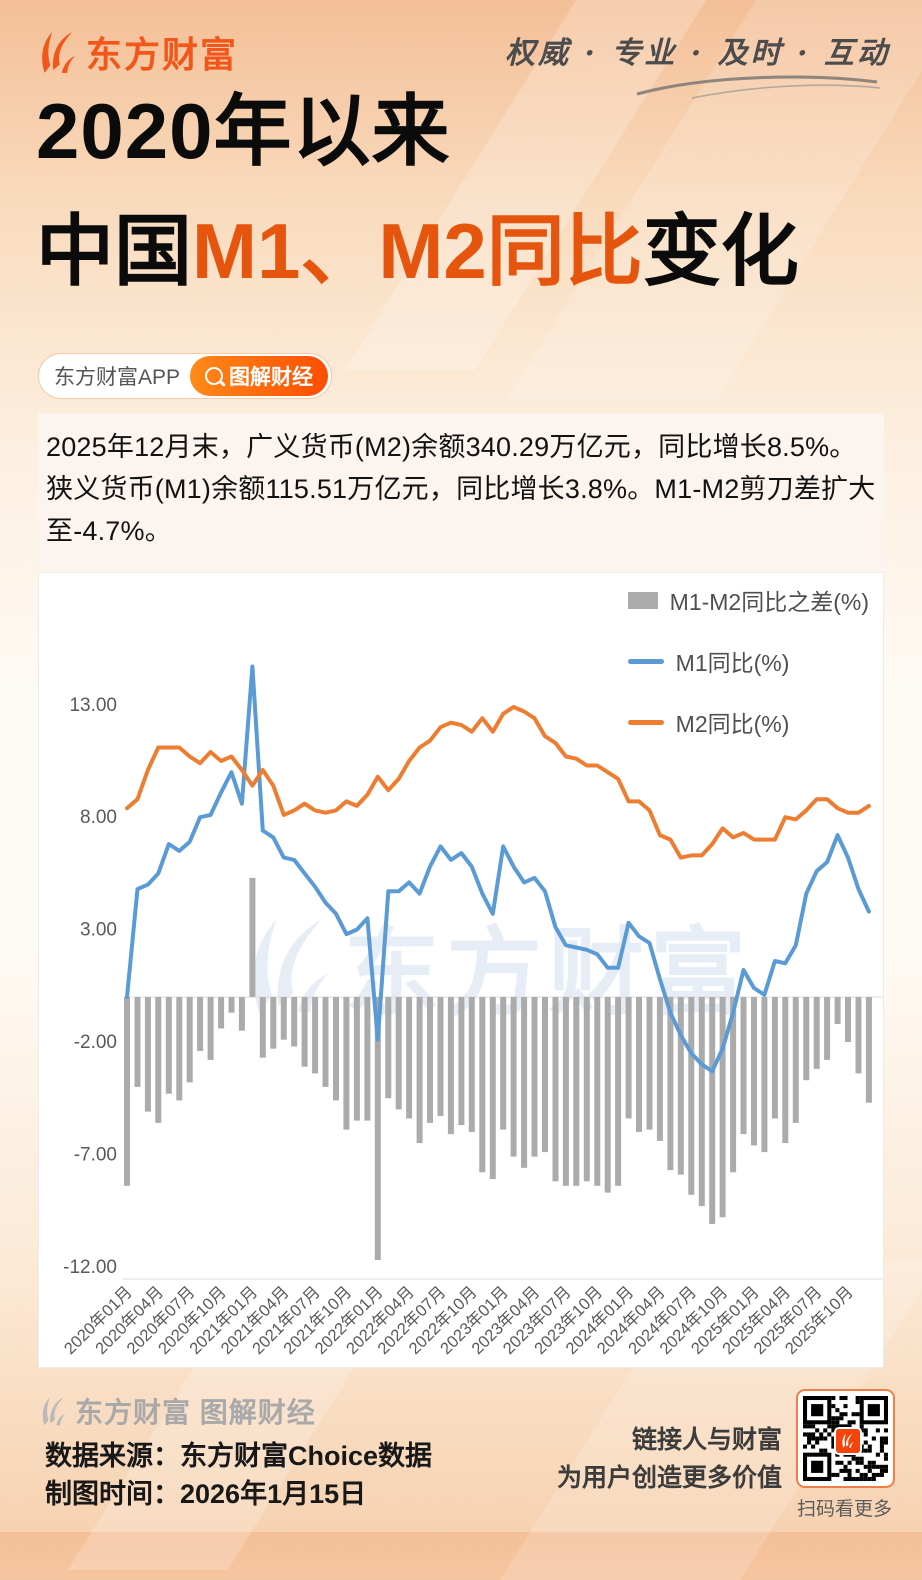 This screenshot has width=922, height=1580. I want to click on legend-label-m2: M2同比(%), so click(732, 724).